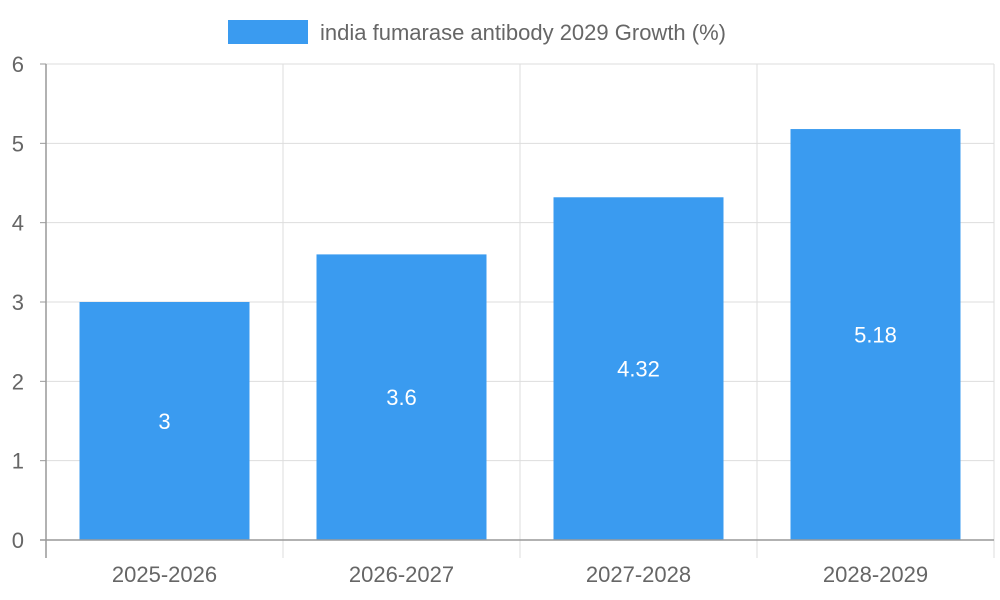 The height and width of the screenshot is (600, 1000). What do you see at coordinates (268, 32) in the screenshot?
I see `legend-swatch` at bounding box center [268, 32].